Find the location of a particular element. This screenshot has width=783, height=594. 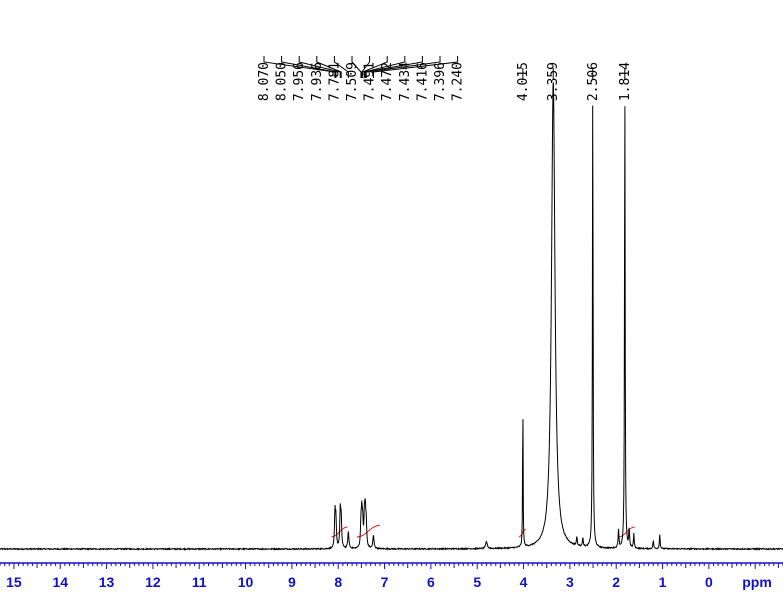

integral-curve is located at coordinates (368, 531).